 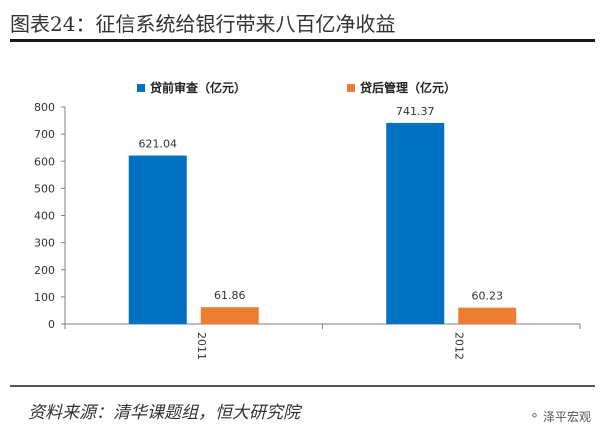 I want to click on y-tick-label: 700, so click(x=44, y=134).